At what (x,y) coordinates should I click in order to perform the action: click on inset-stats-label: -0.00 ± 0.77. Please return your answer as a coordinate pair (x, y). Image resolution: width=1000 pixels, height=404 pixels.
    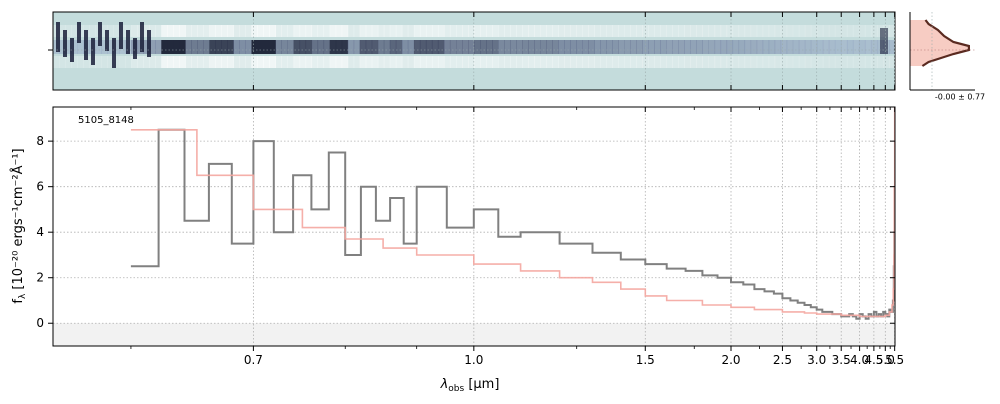
    Looking at the image, I should click on (960, 97).